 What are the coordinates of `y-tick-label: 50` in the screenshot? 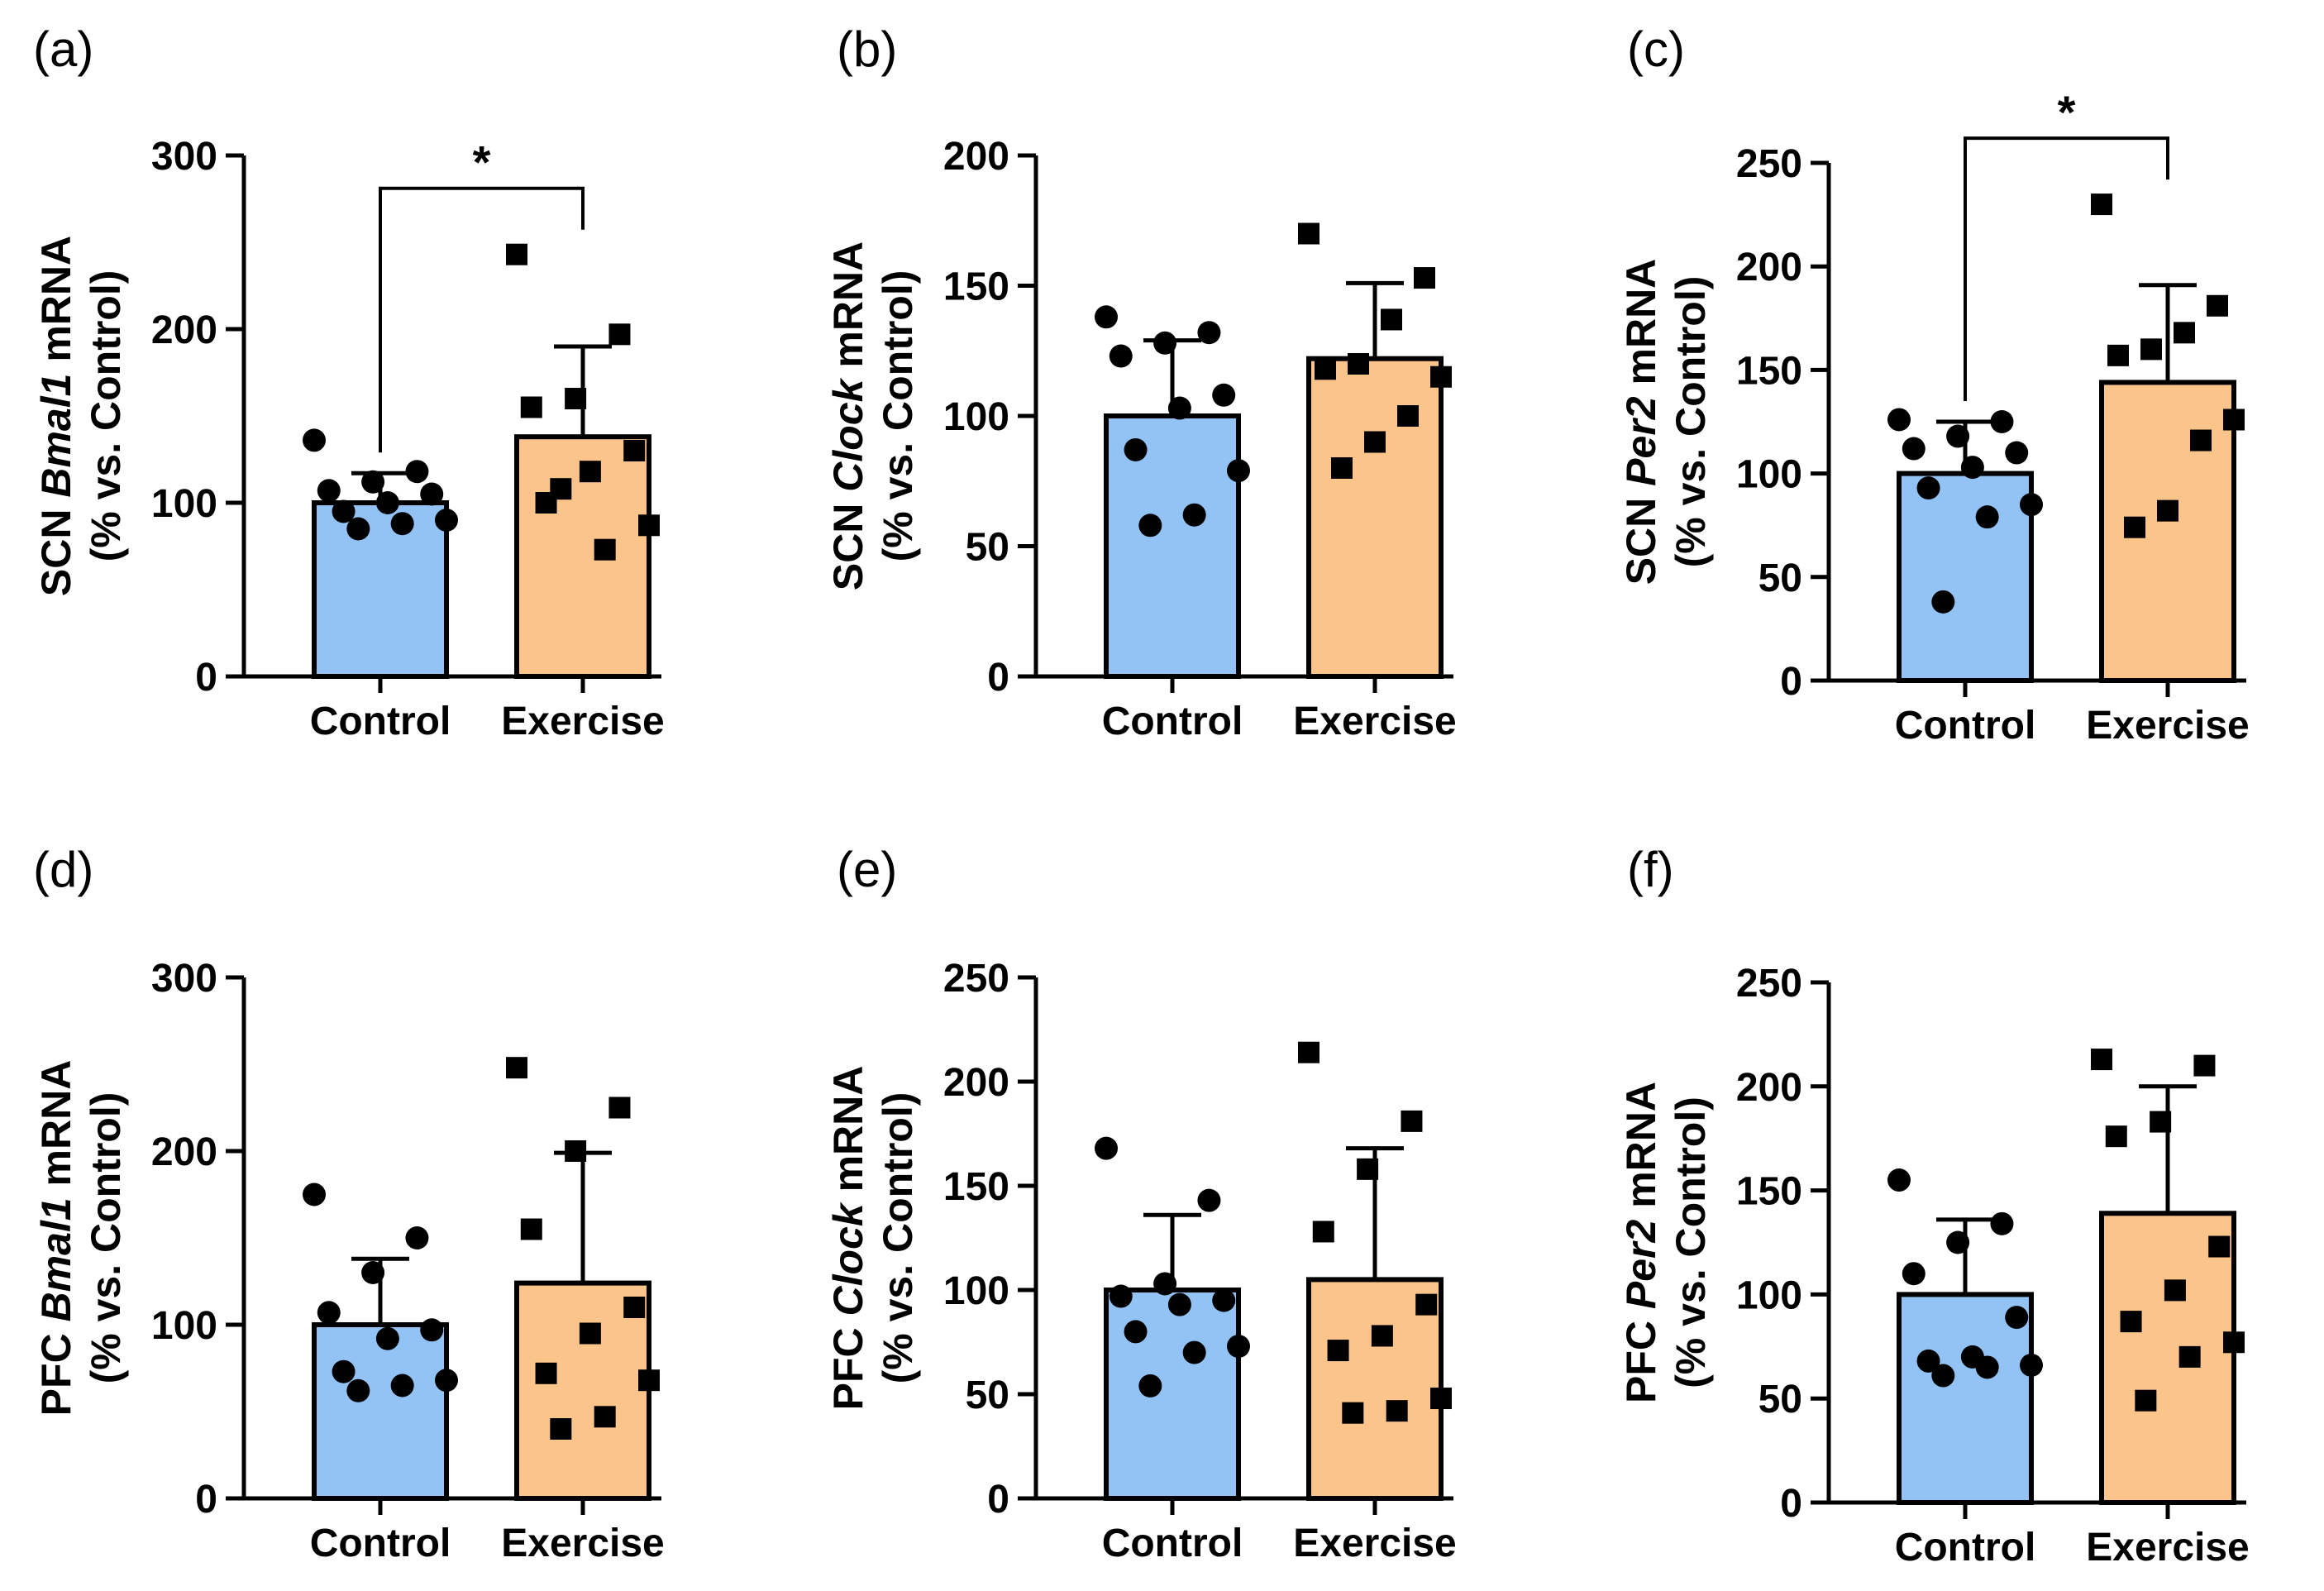 It's located at (1780, 1399).